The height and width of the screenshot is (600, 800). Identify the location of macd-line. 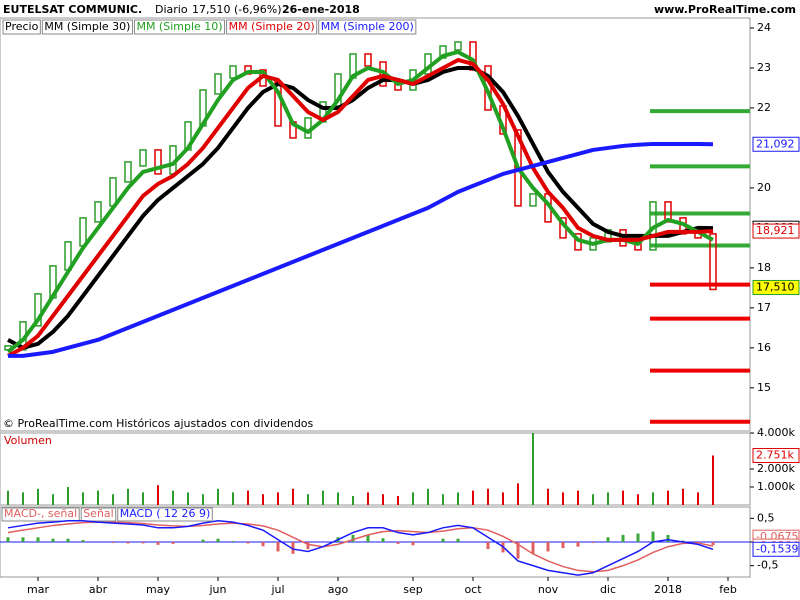
(360, 547).